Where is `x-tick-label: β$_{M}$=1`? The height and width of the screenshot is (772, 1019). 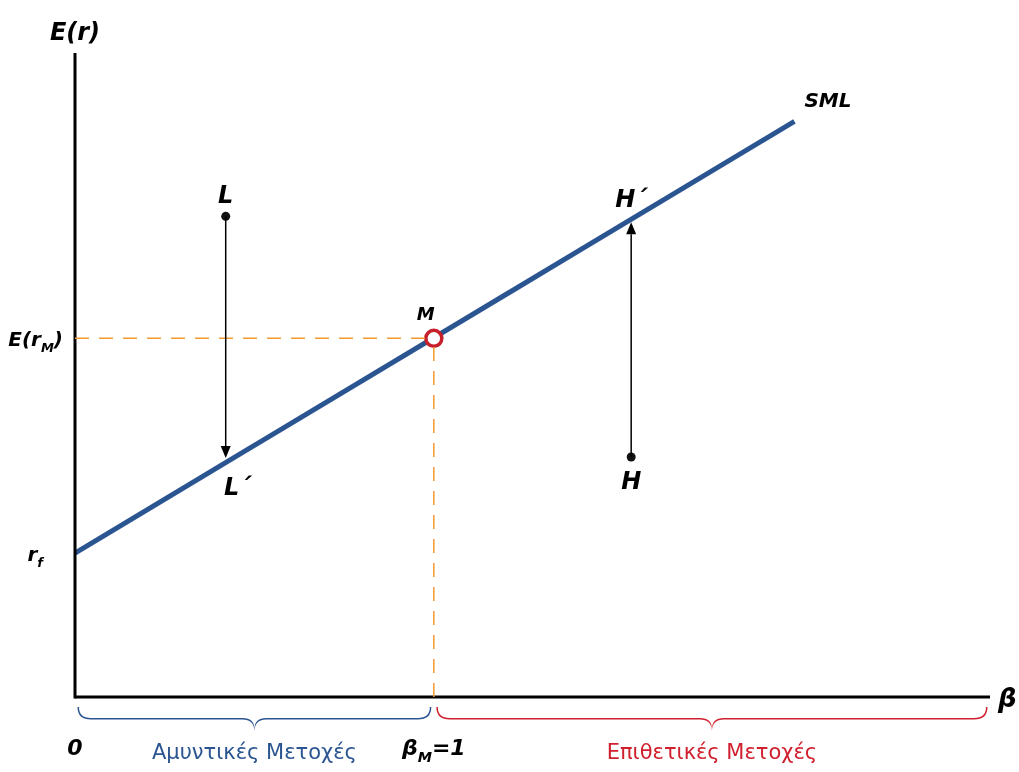
x-tick-label: β$_{M}$=1 is located at coordinates (433, 750).